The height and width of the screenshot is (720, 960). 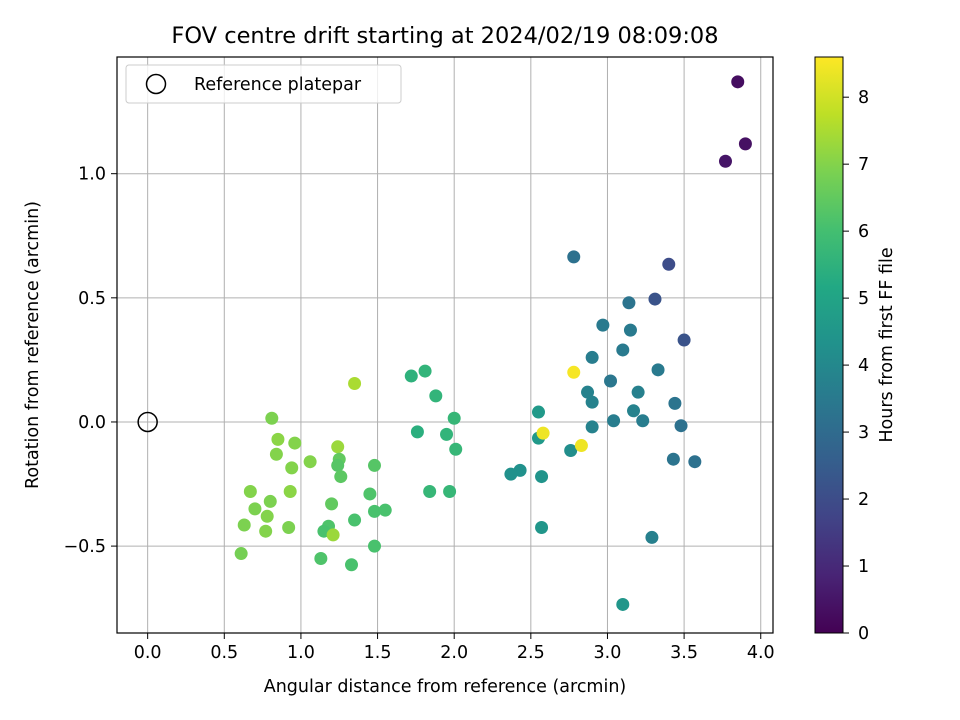 I want to click on x-tick-label: 2.5, so click(x=531, y=653).